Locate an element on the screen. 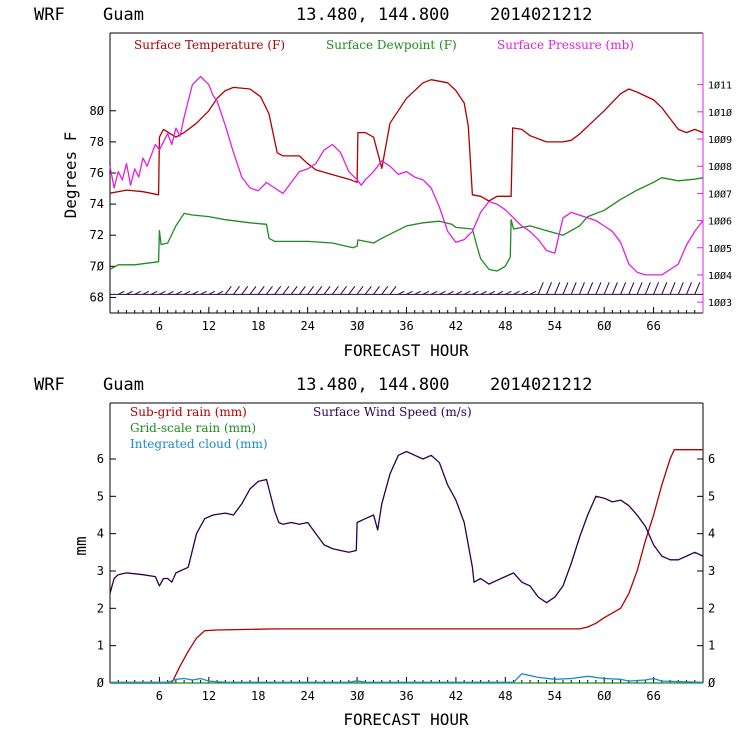 The height and width of the screenshot is (740, 740). top-x-axis-label: FORECAST HOUR is located at coordinates (406, 350).